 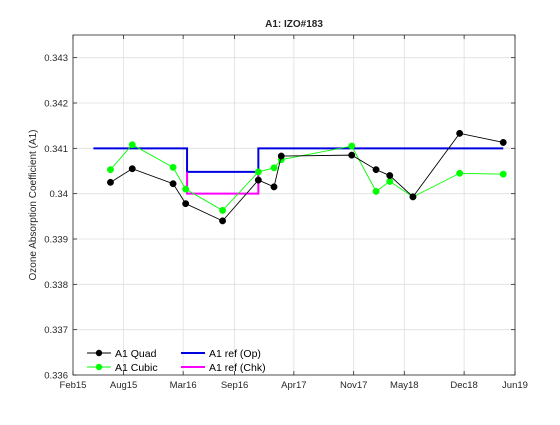 I want to click on x-tick-label: Sep16, so click(x=234, y=385).